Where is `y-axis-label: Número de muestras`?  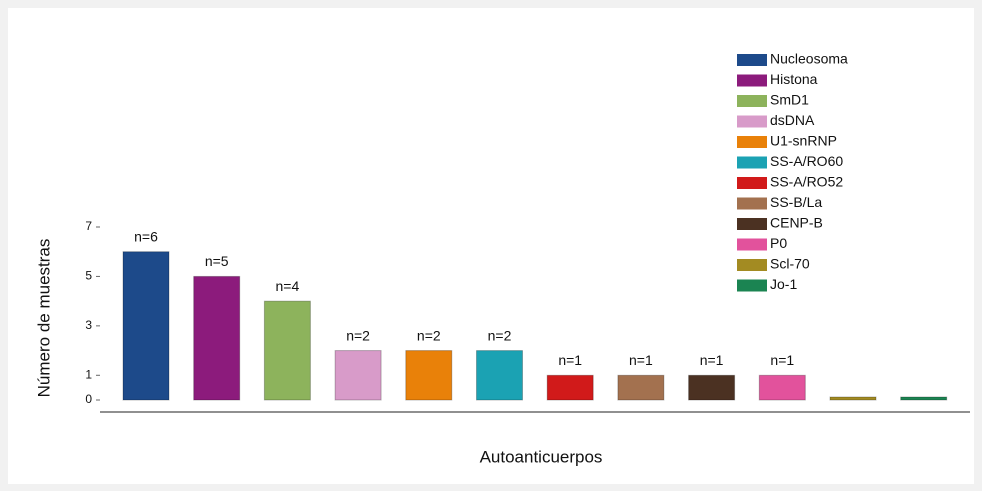
y-axis-label: Número de muestras is located at coordinates (43, 318).